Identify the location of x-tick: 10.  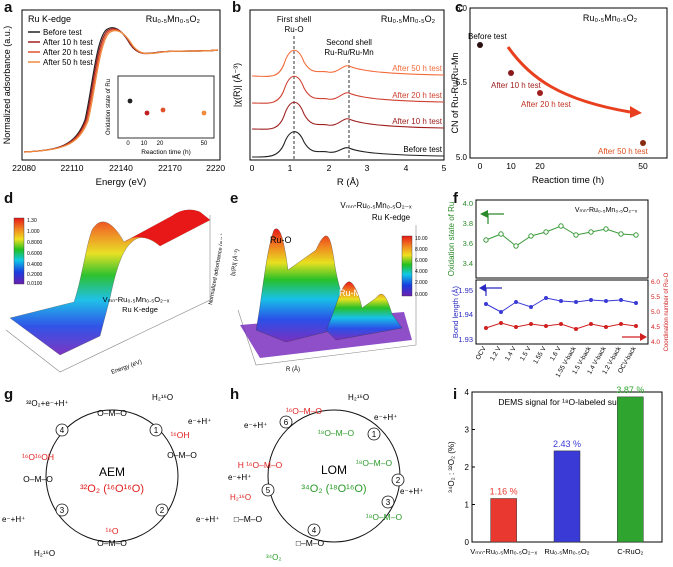
(511, 166).